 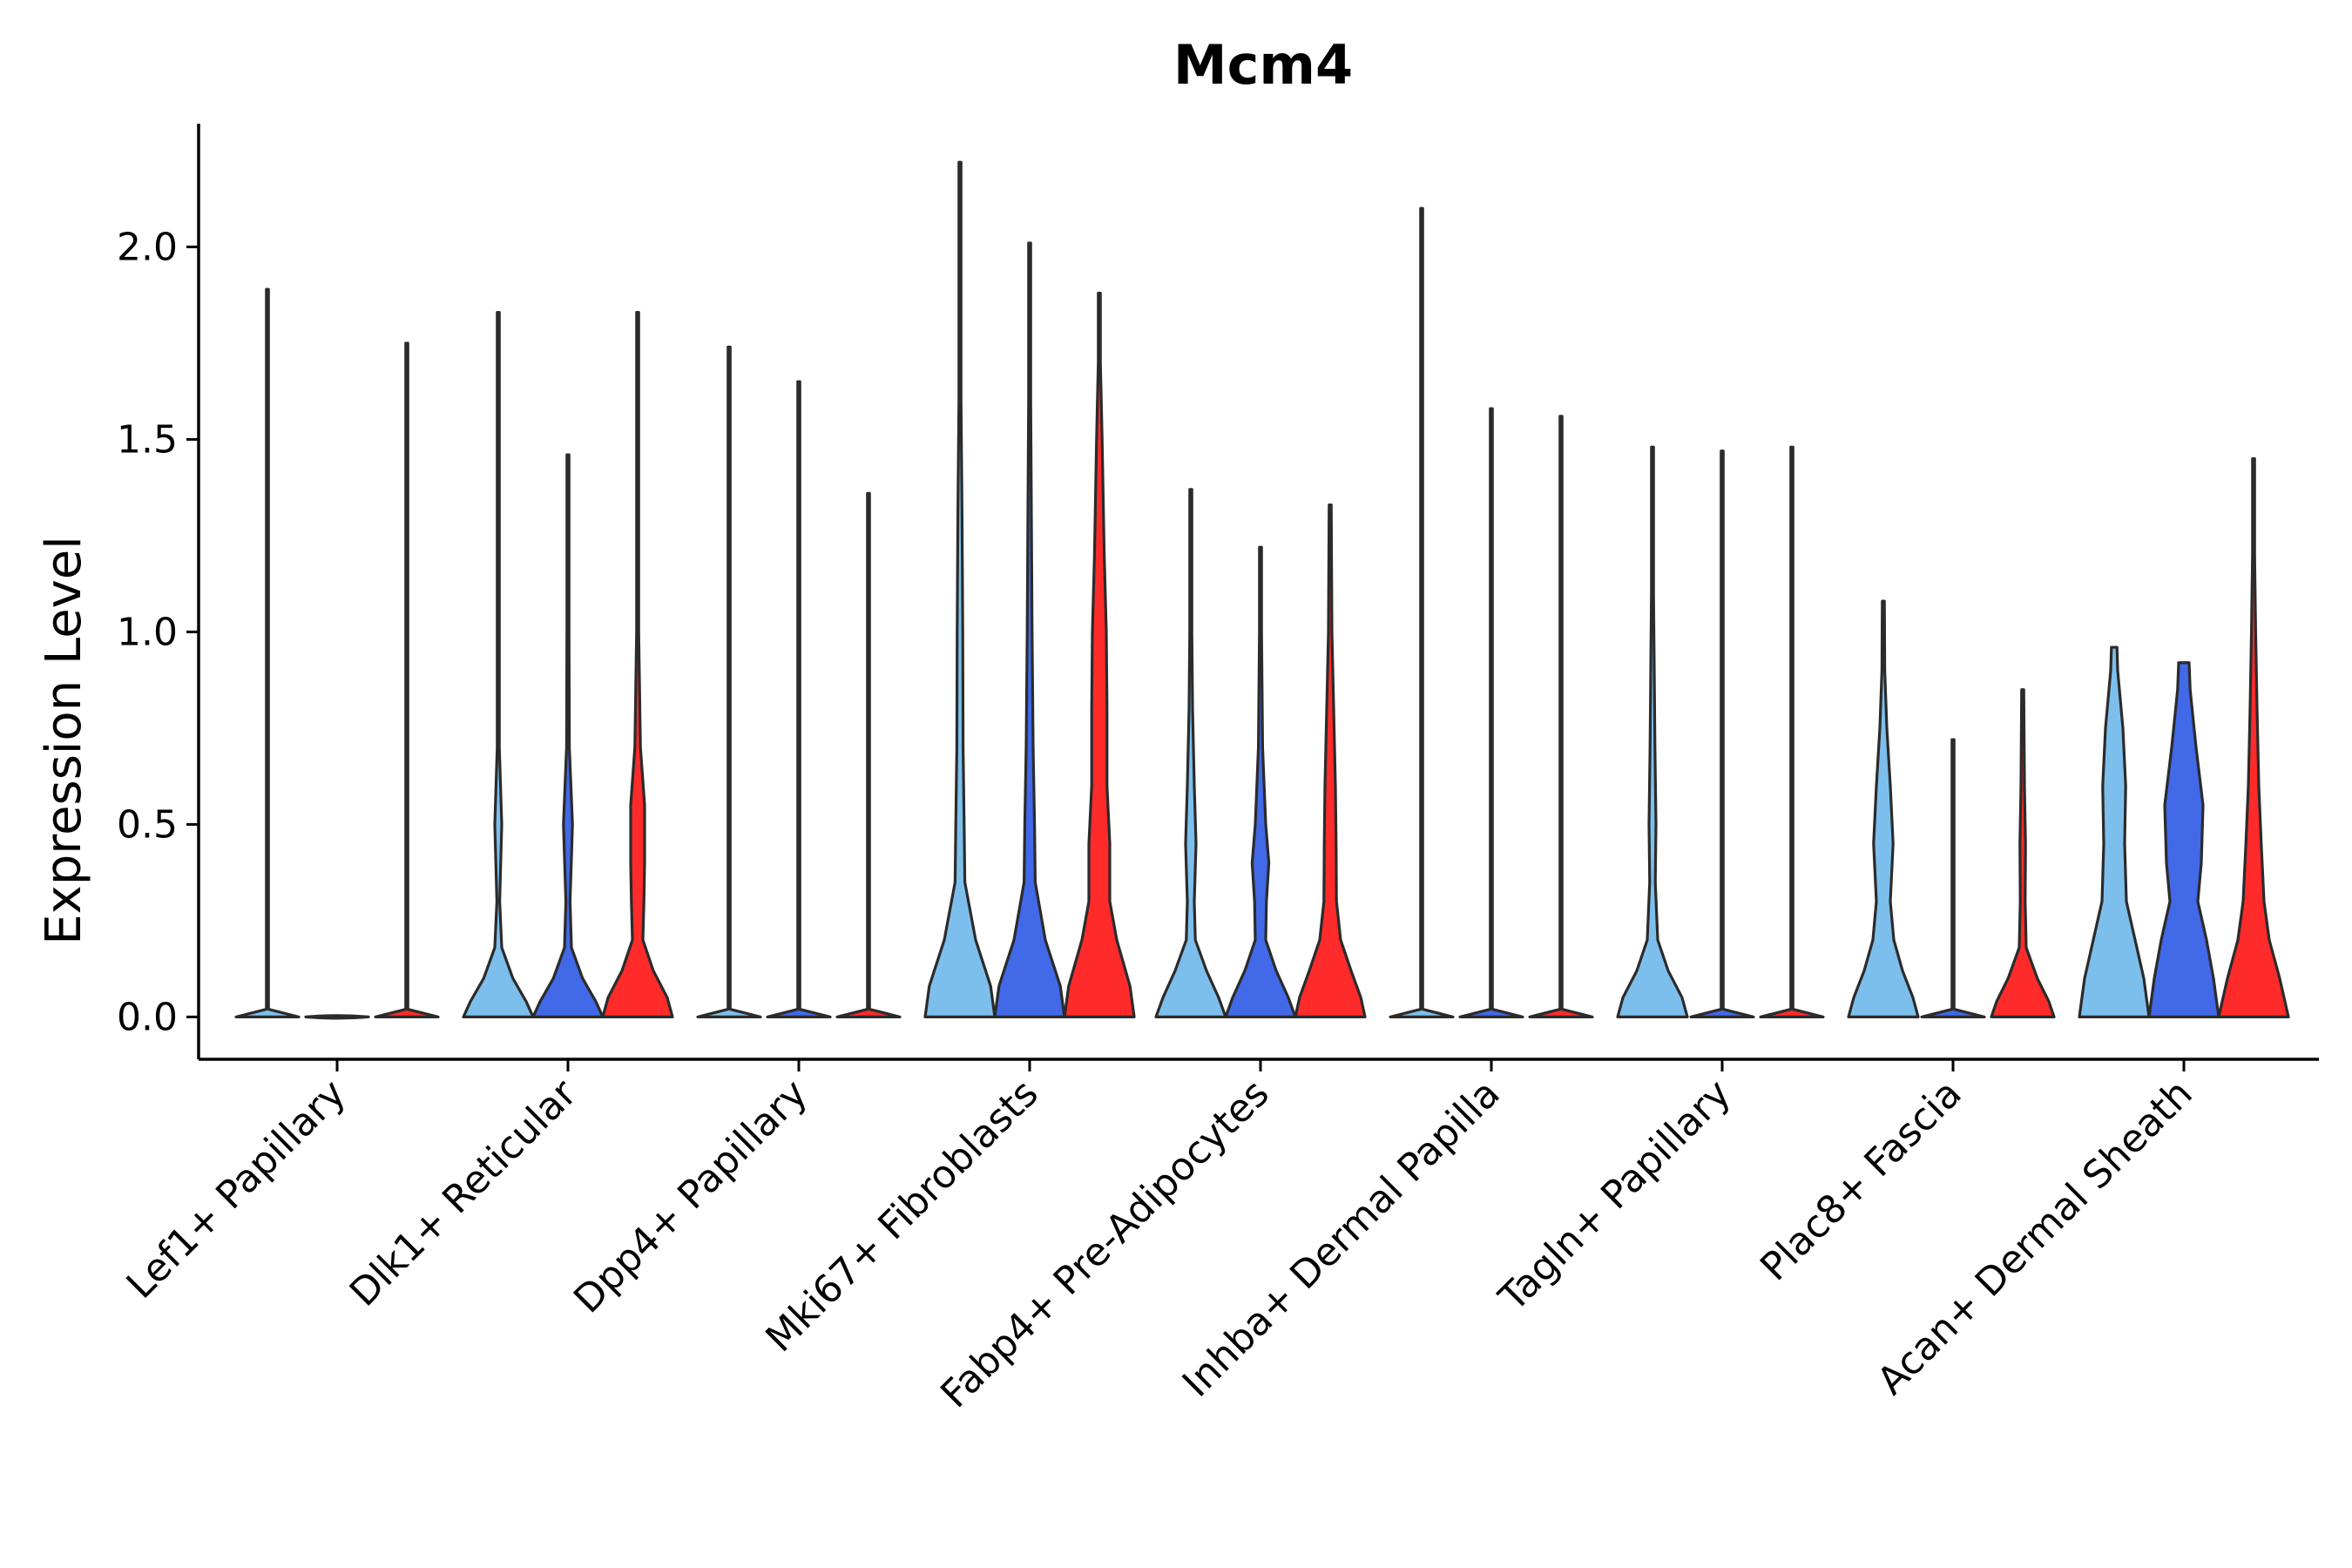 I want to click on y-tick-label: 1.0, so click(x=147, y=632).